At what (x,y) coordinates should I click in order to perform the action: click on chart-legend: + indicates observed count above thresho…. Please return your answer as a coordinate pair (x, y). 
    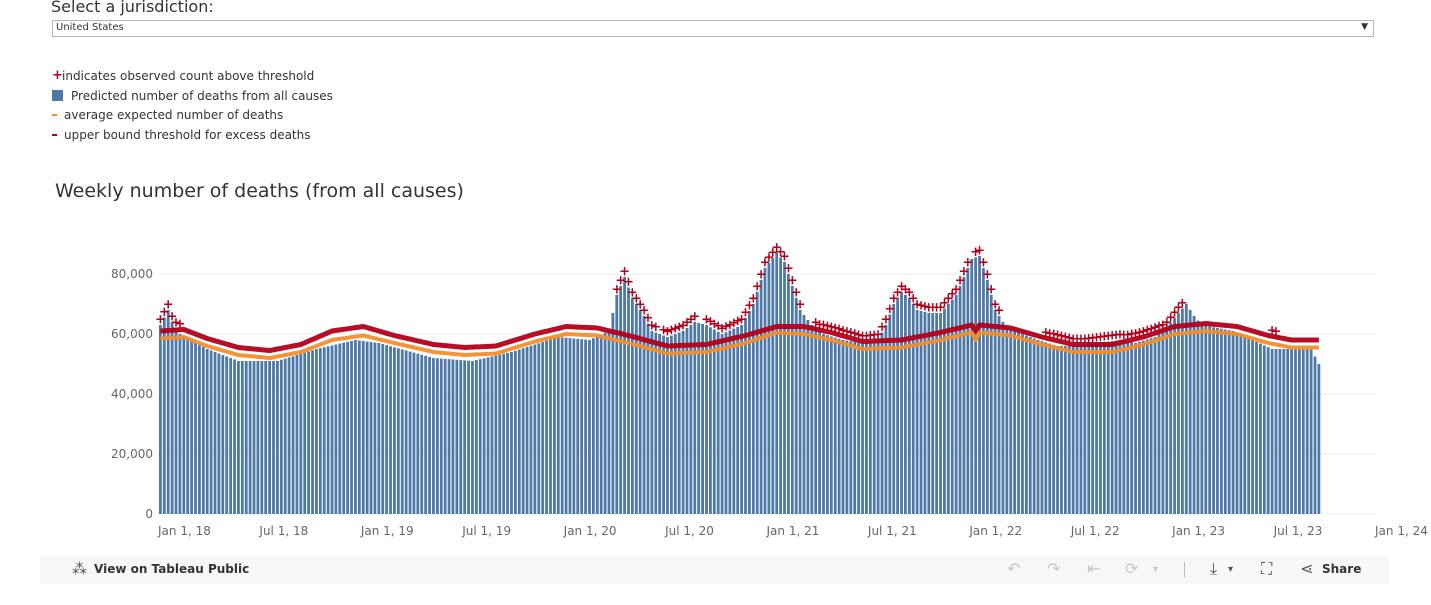
    Looking at the image, I should click on (192, 105).